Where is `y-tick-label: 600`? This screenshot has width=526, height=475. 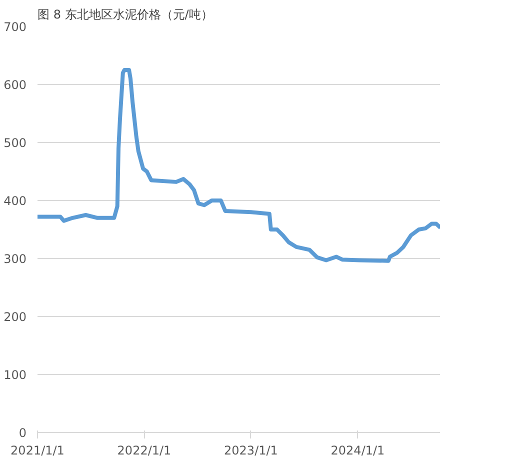 y-tick-label: 600 is located at coordinates (15, 85).